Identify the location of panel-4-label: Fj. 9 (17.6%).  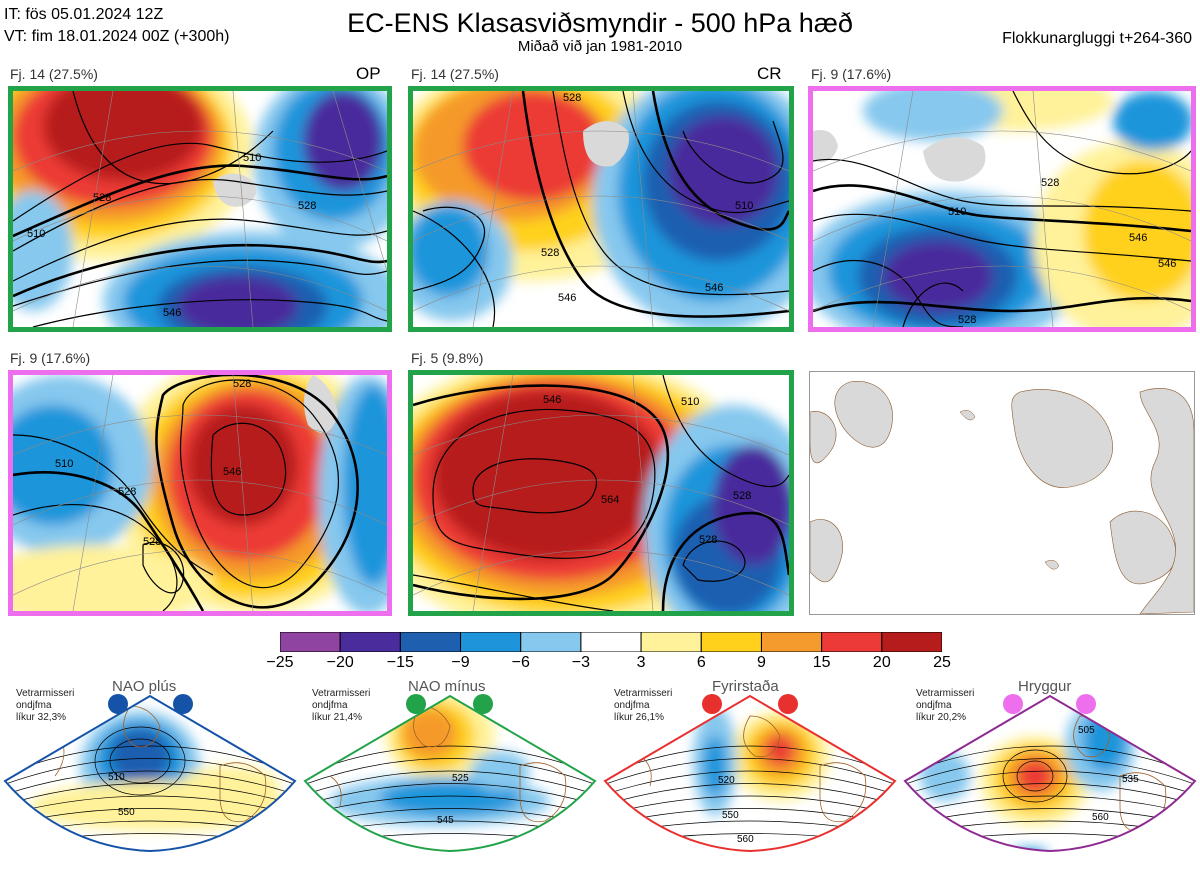
(50, 358).